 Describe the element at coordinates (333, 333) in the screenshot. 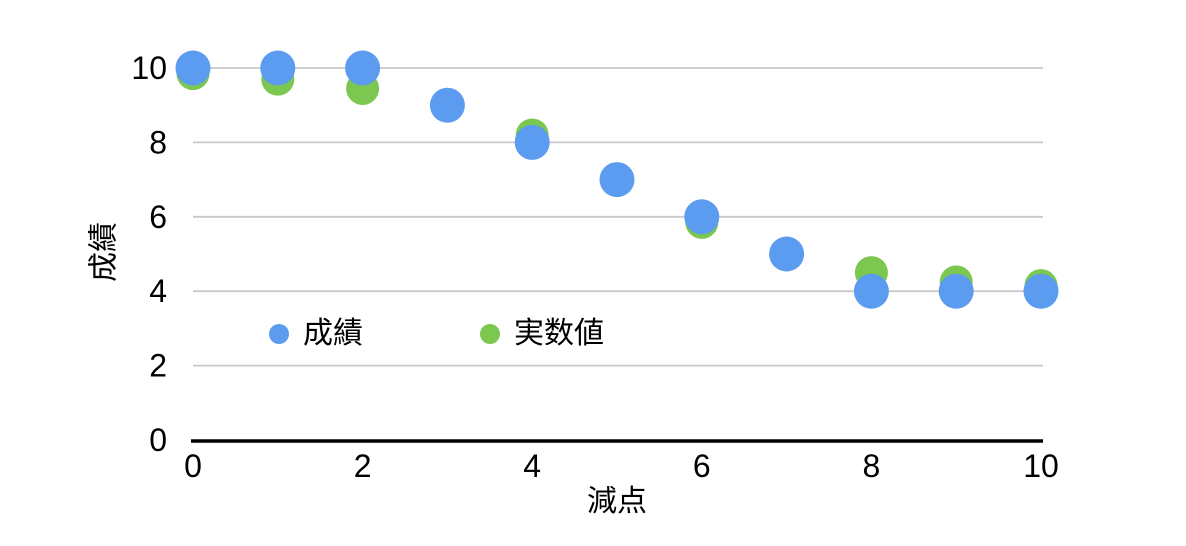

I see `legend-label-seiseki: 成績` at that location.